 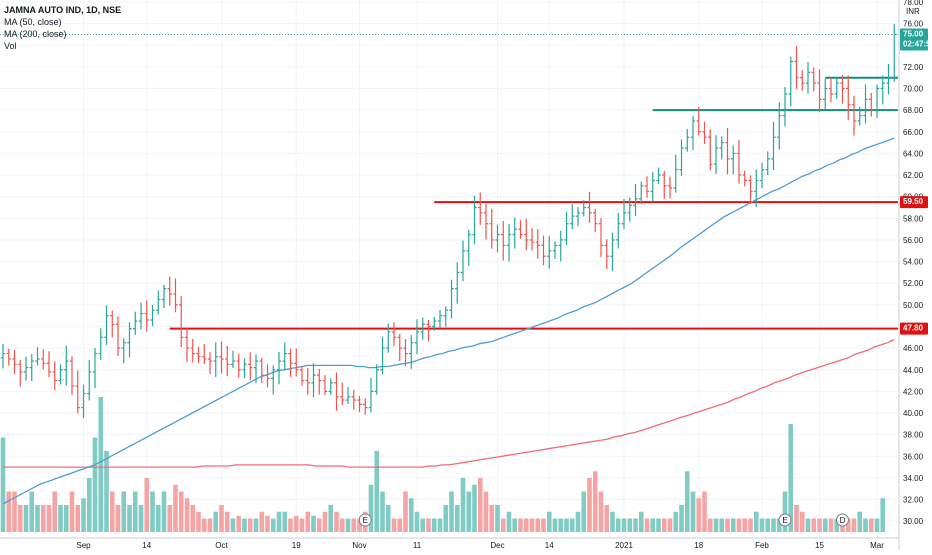 I want to click on price-tag-text: 59.50, so click(x=913, y=201).